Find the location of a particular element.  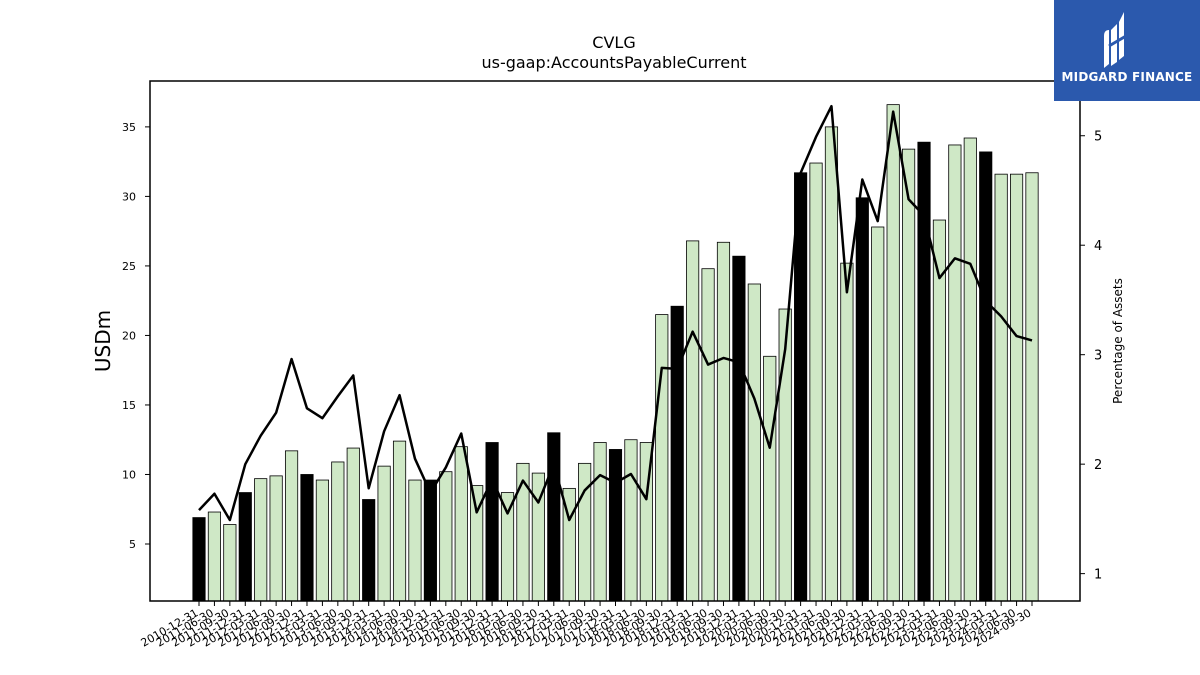

y-tick-label-right: 3 is located at coordinates (1098, 356).